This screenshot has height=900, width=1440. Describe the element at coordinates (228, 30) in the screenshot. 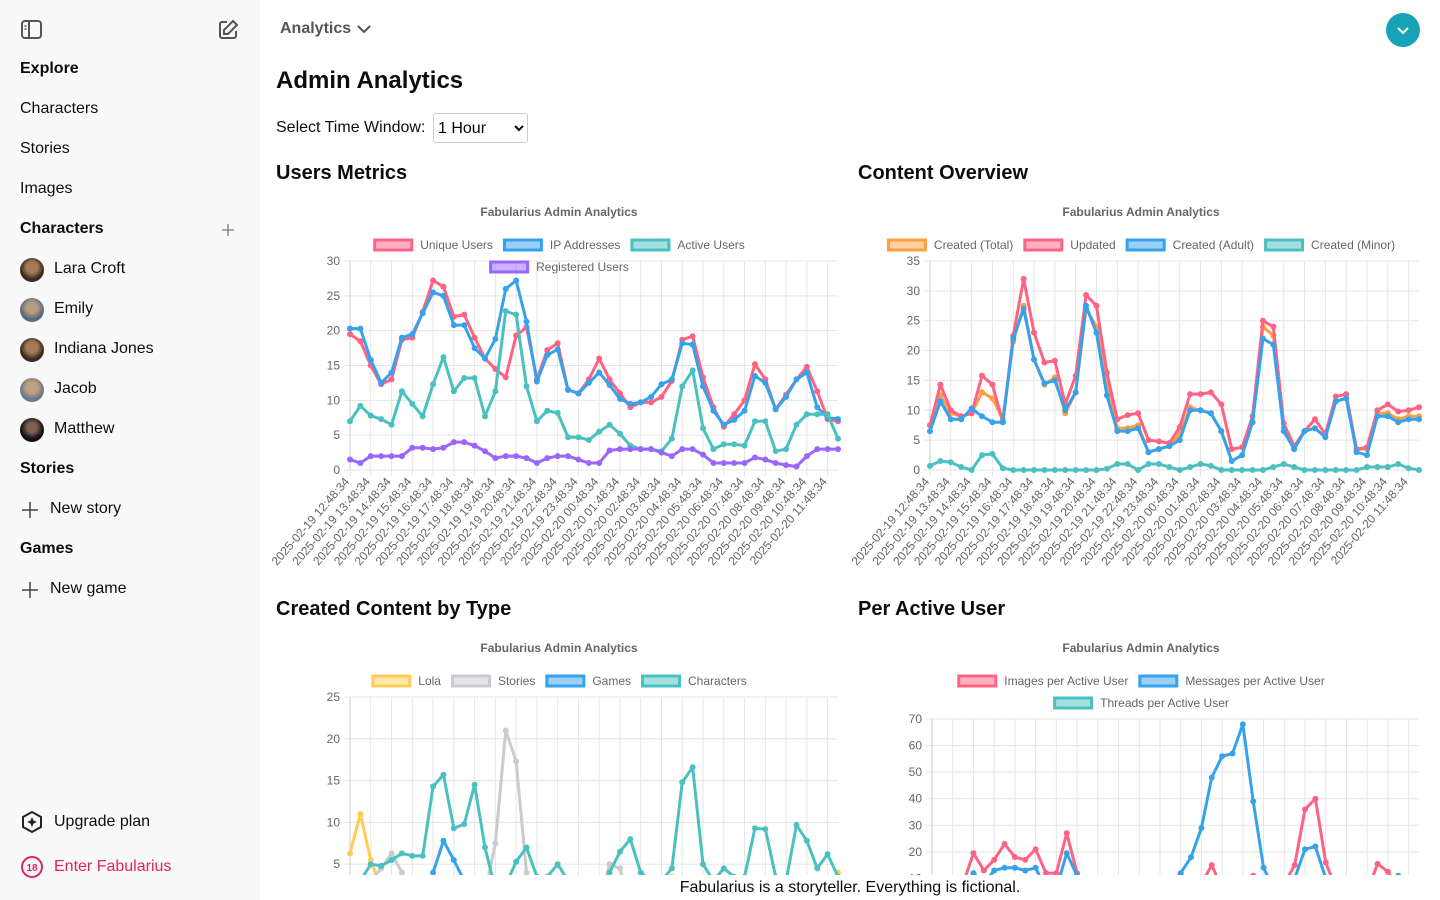

I see `new-chat-icon` at that location.